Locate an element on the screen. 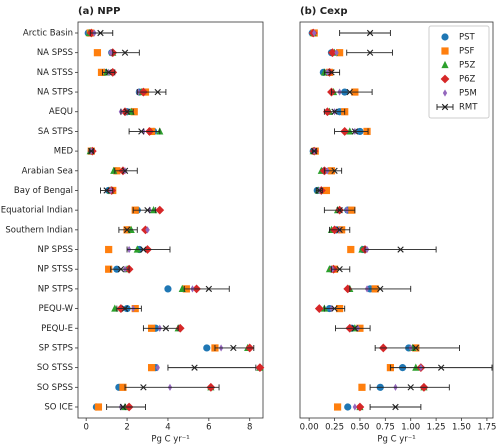  y-tick-label: NA STPS is located at coordinates (55, 93).